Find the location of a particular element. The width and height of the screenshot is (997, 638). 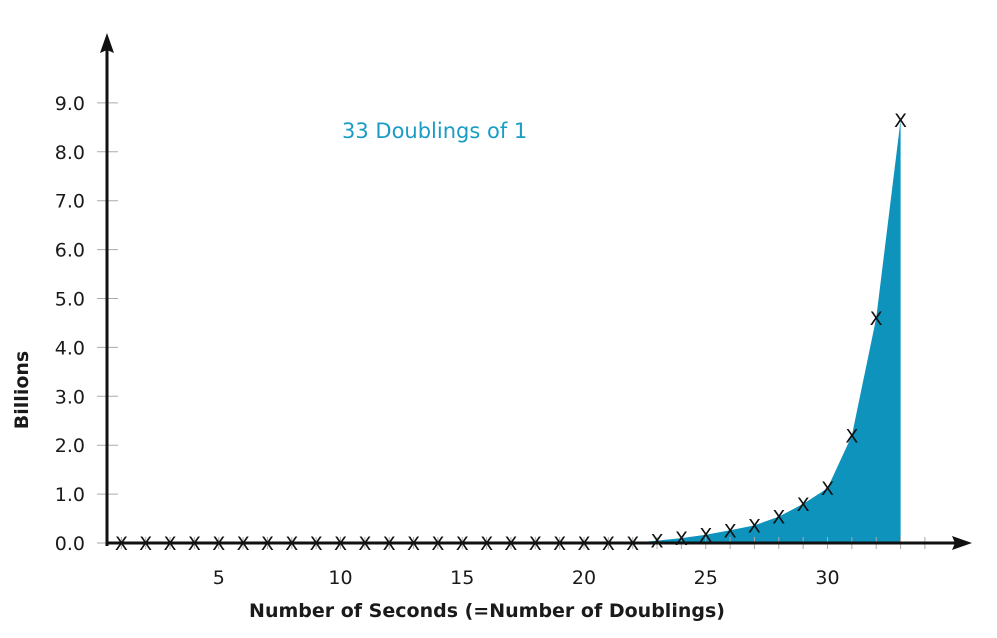

y-tick-label: 2.0 is located at coordinates (70, 446).